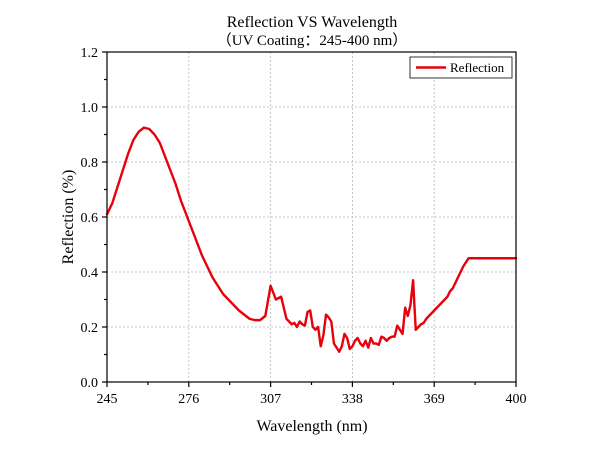  Describe the element at coordinates (68, 217) in the screenshot. I see `y-axis-label: Reflection (%)` at that location.